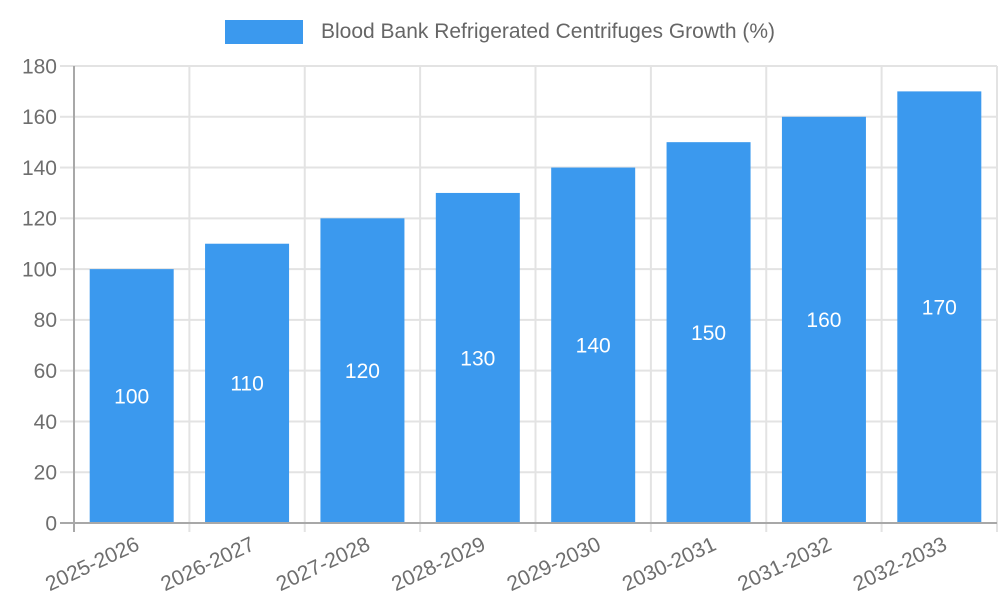 This screenshot has height=600, width=1000. I want to click on bar-value-label: 170, so click(939, 308).